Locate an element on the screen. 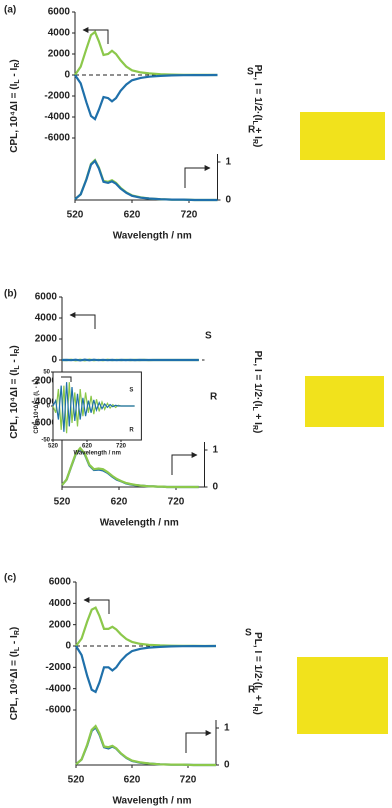 Image resolution: width=392 pixels, height=808 pixels. inset-series-label: R is located at coordinates (131, 431).